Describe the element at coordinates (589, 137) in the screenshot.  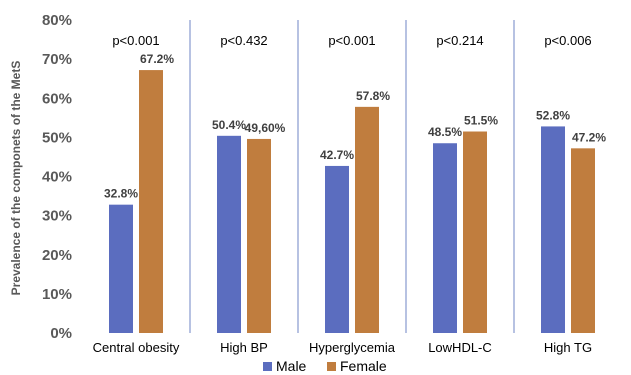
I see `data-label: 47.2%` at that location.